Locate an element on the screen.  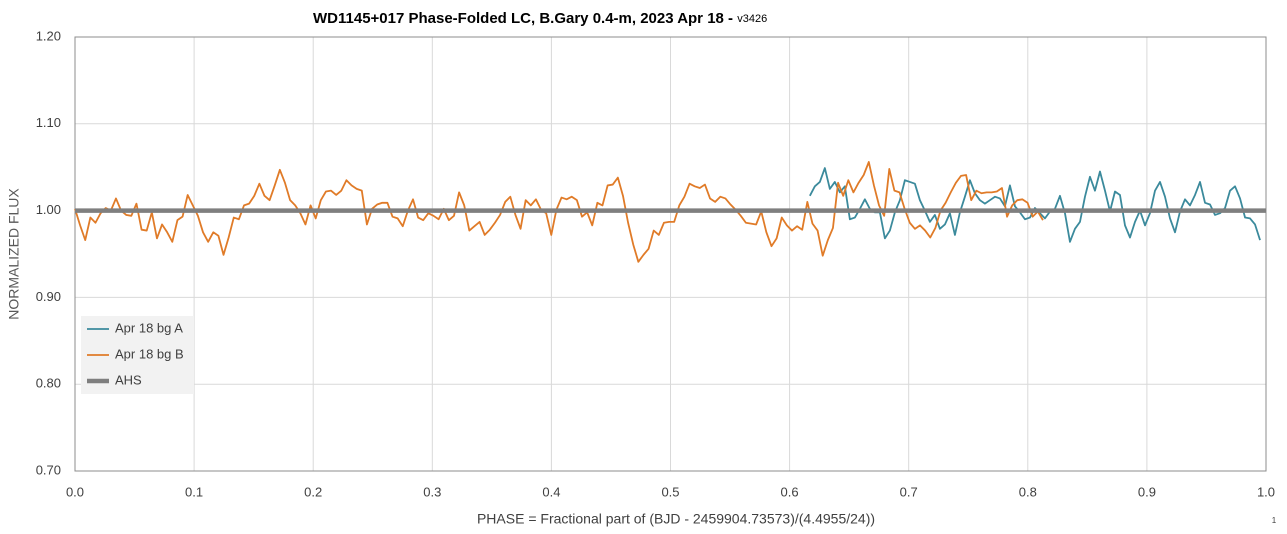
x-tick-label: 0.5 is located at coordinates (670, 491).